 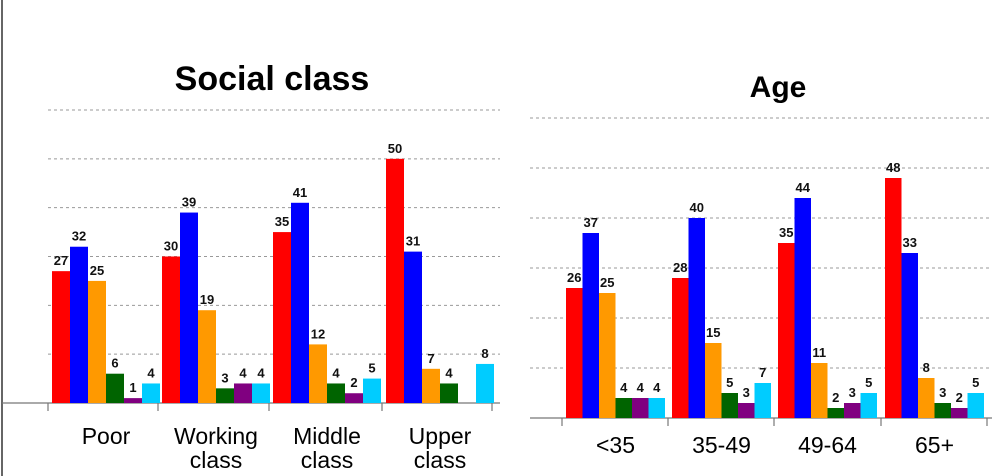 What do you see at coordinates (591, 222) in the screenshot?
I see `data-label: 37` at bounding box center [591, 222].